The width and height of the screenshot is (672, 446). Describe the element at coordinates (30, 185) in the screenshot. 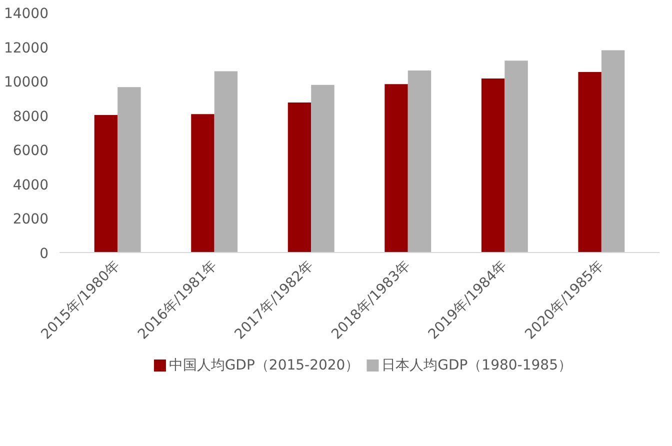

I see `y-tick-label: 4000` at that location.